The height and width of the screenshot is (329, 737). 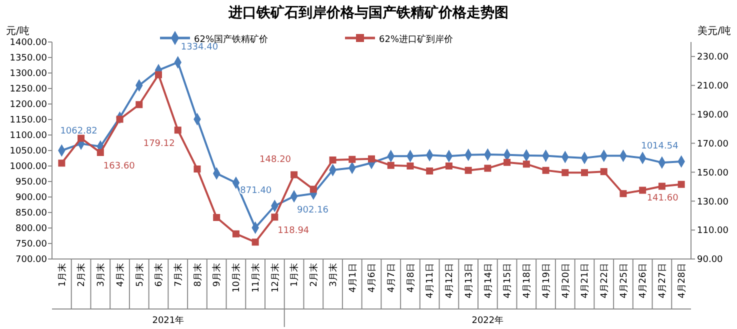 I want to click on x-tick-label: 4月22日, so click(x=605, y=280).